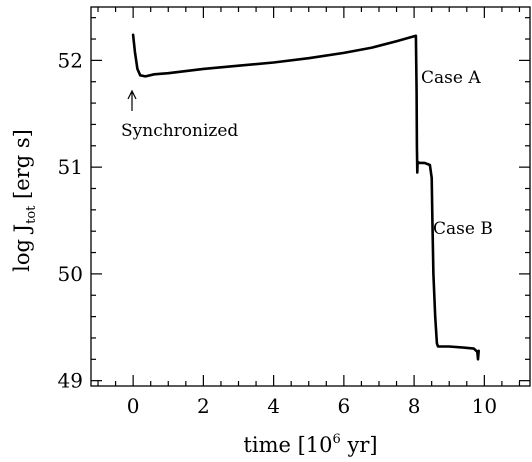  What do you see at coordinates (70, 60) in the screenshot?
I see `y-tick-label: 52` at bounding box center [70, 60].